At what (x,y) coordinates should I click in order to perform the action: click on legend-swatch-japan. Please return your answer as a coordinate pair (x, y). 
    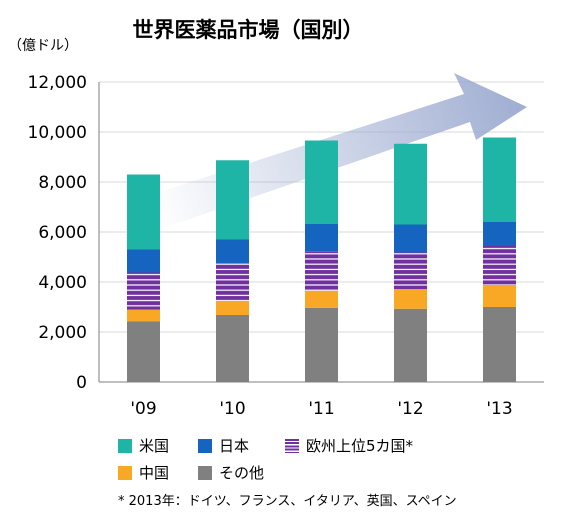
    Looking at the image, I should click on (205, 445).